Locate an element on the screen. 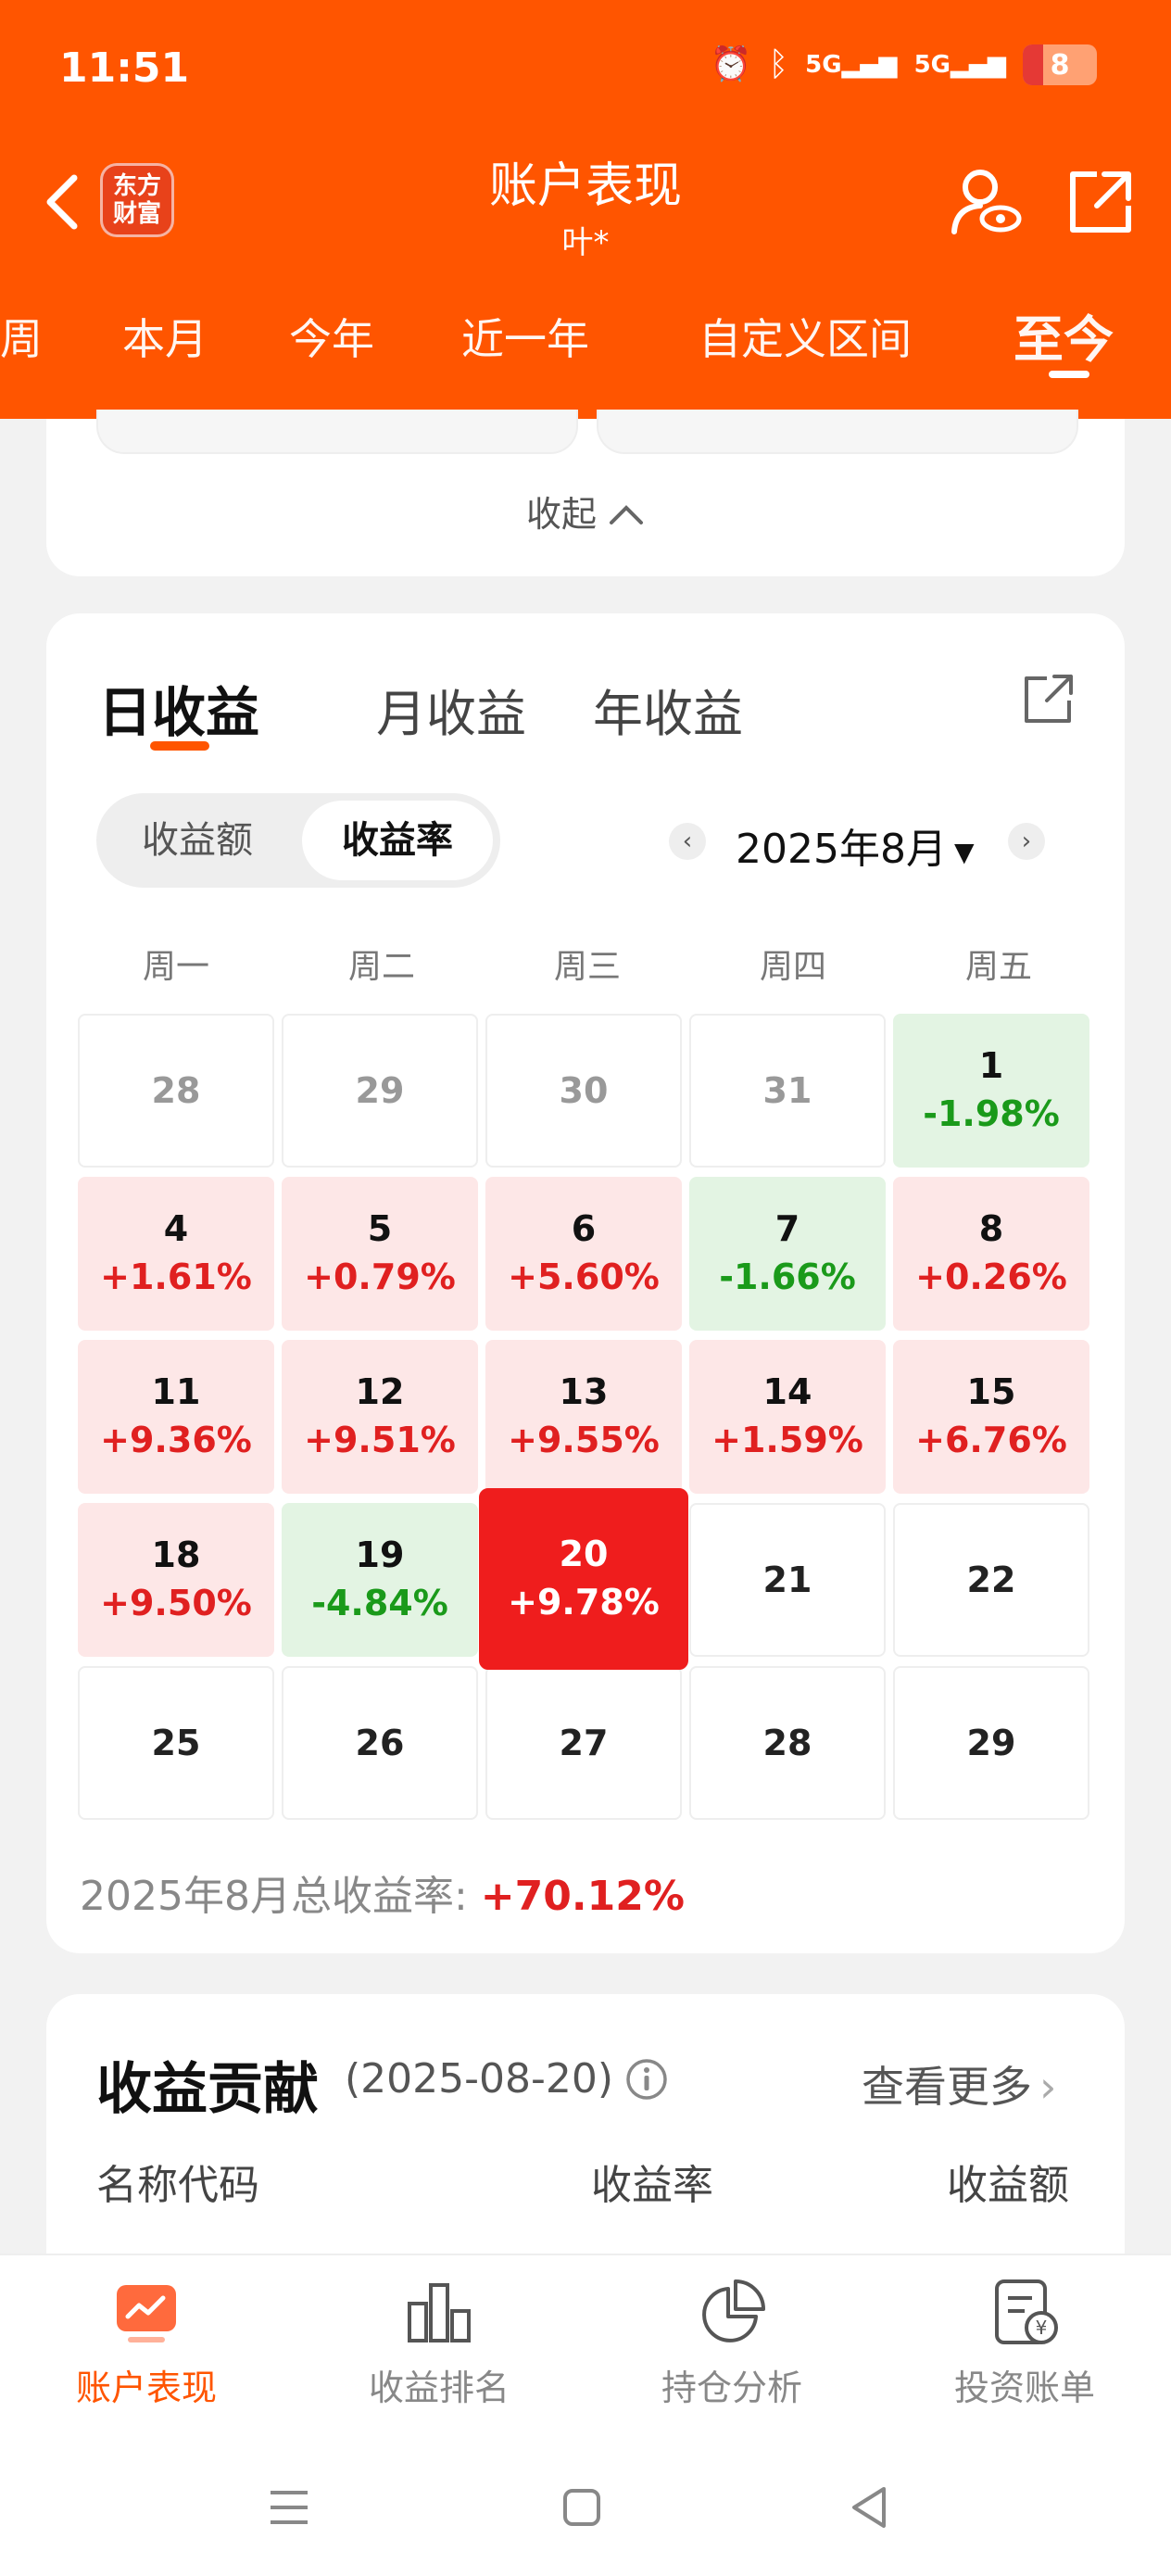  day-number: 22 is located at coordinates (991, 1580).